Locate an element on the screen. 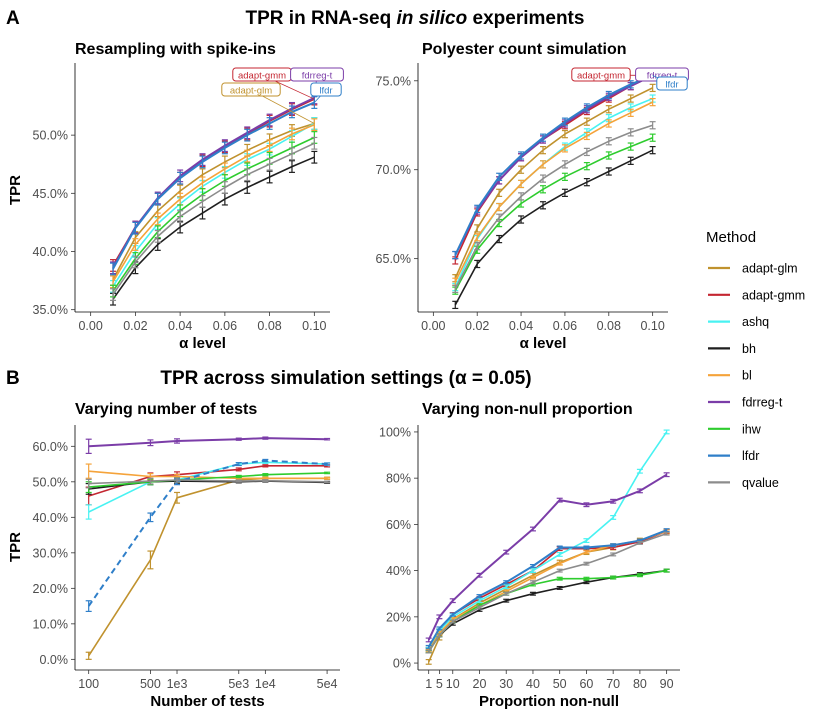 Image resolution: width=830 pixels, height=720 pixels. legend-label: adapt-gmm is located at coordinates (773, 295).